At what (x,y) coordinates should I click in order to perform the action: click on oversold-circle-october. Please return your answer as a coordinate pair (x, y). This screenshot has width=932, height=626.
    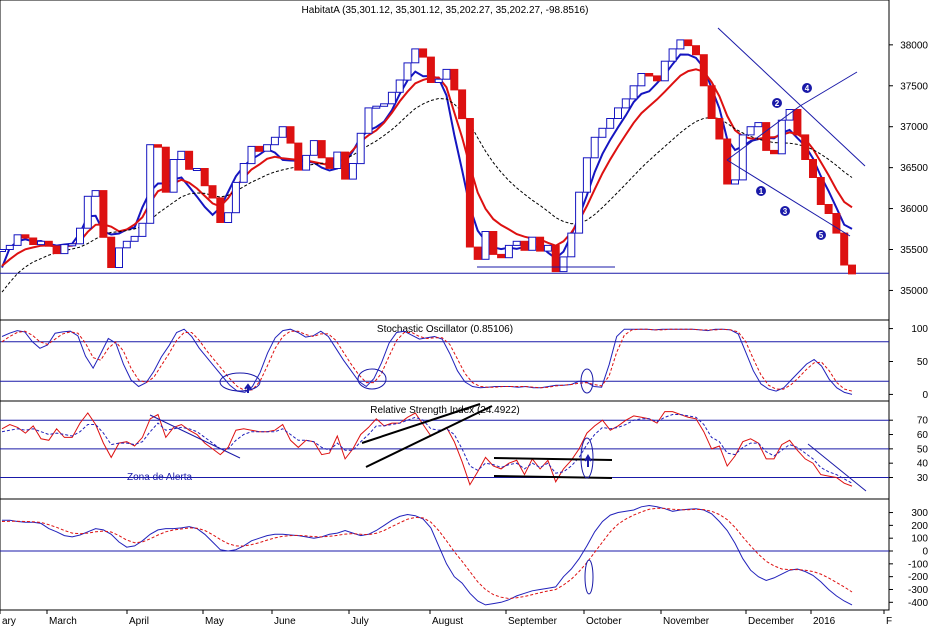
    Looking at the image, I should click on (587, 381).